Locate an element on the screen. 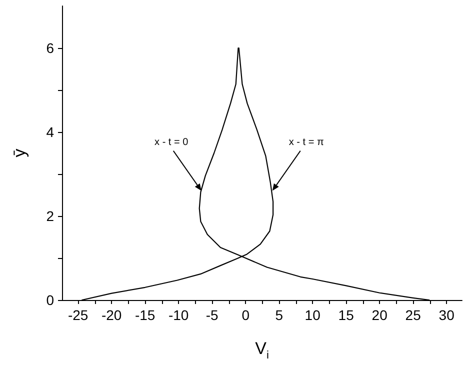  x-tick-label: -20 is located at coordinates (111, 315).